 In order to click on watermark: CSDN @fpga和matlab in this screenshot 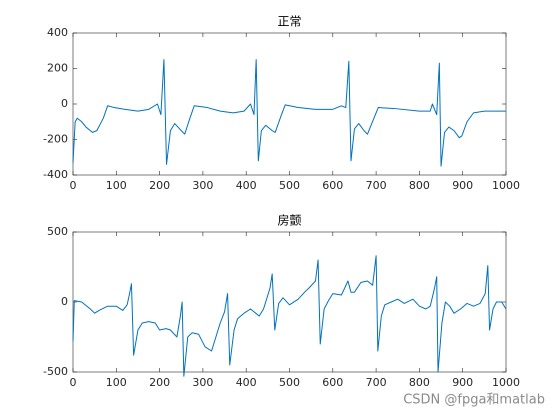, I will do `click(474, 400)`.